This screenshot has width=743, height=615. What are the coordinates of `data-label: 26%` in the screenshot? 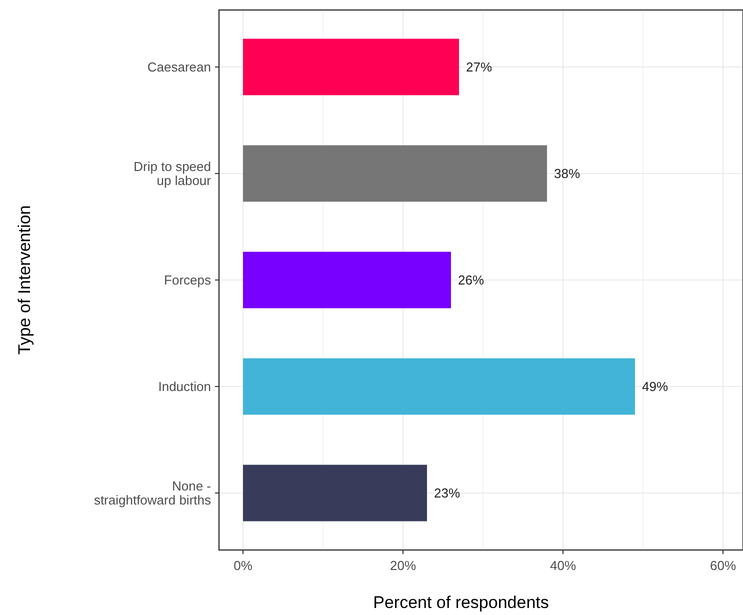 It's located at (471, 280).